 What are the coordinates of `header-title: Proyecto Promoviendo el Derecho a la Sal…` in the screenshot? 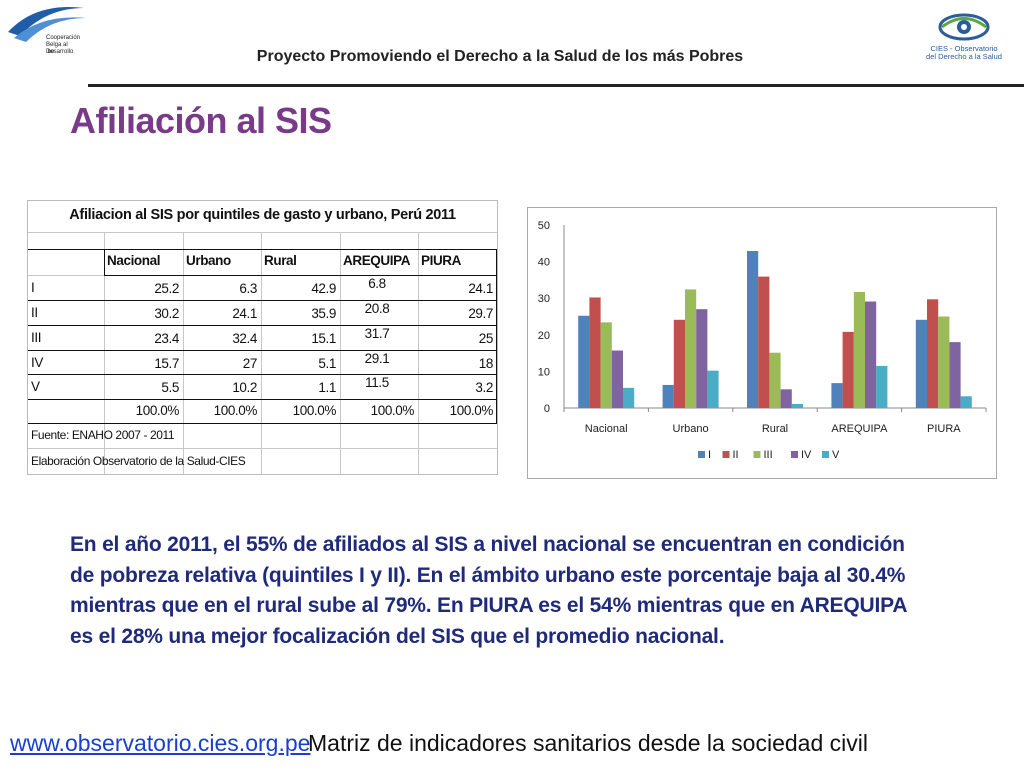 It's located at (500, 56).